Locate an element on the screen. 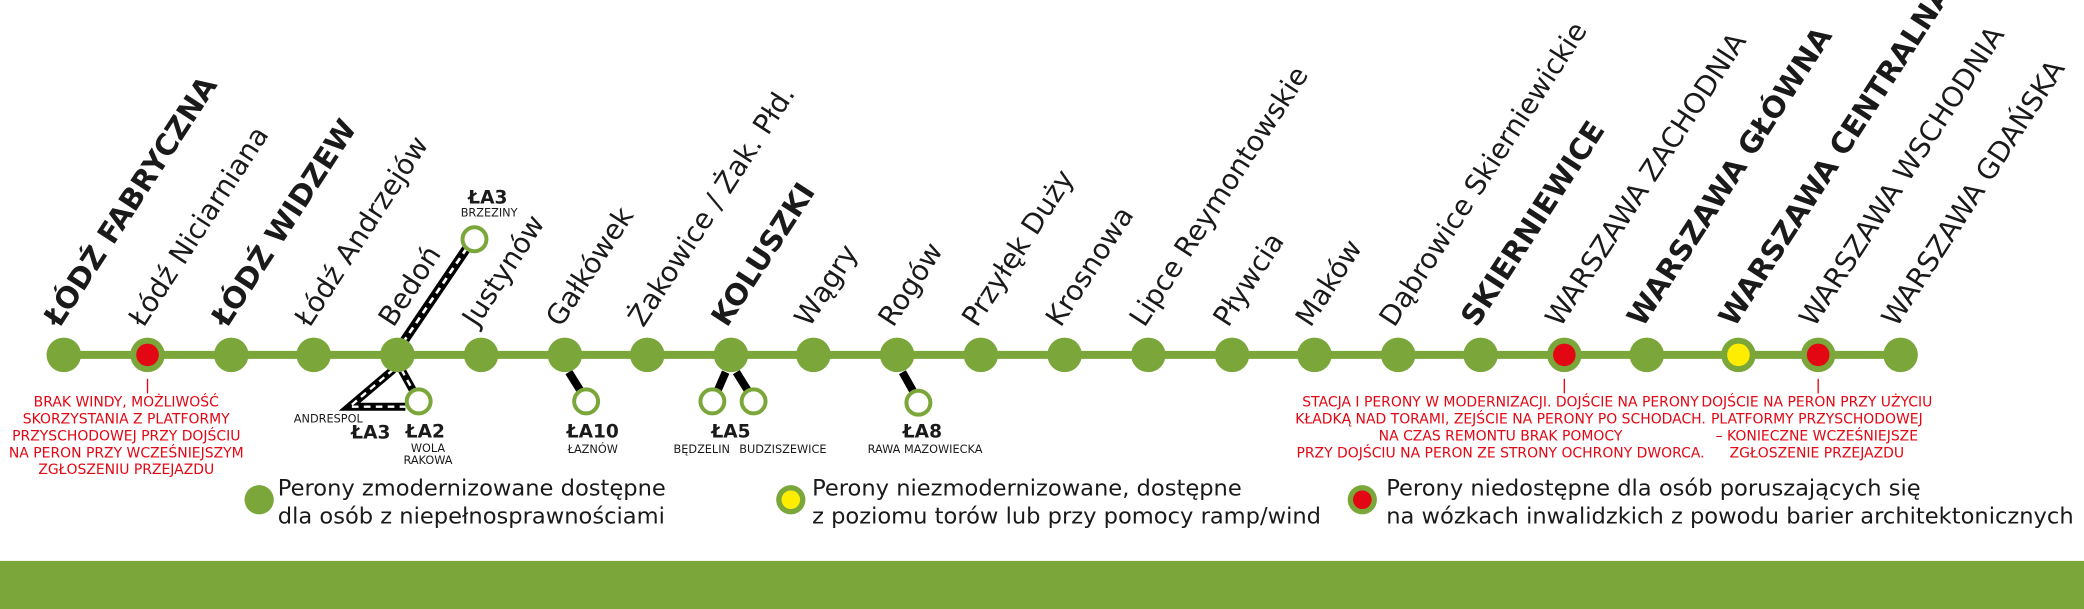  branch-destination: RAKOWA is located at coordinates (427, 460).